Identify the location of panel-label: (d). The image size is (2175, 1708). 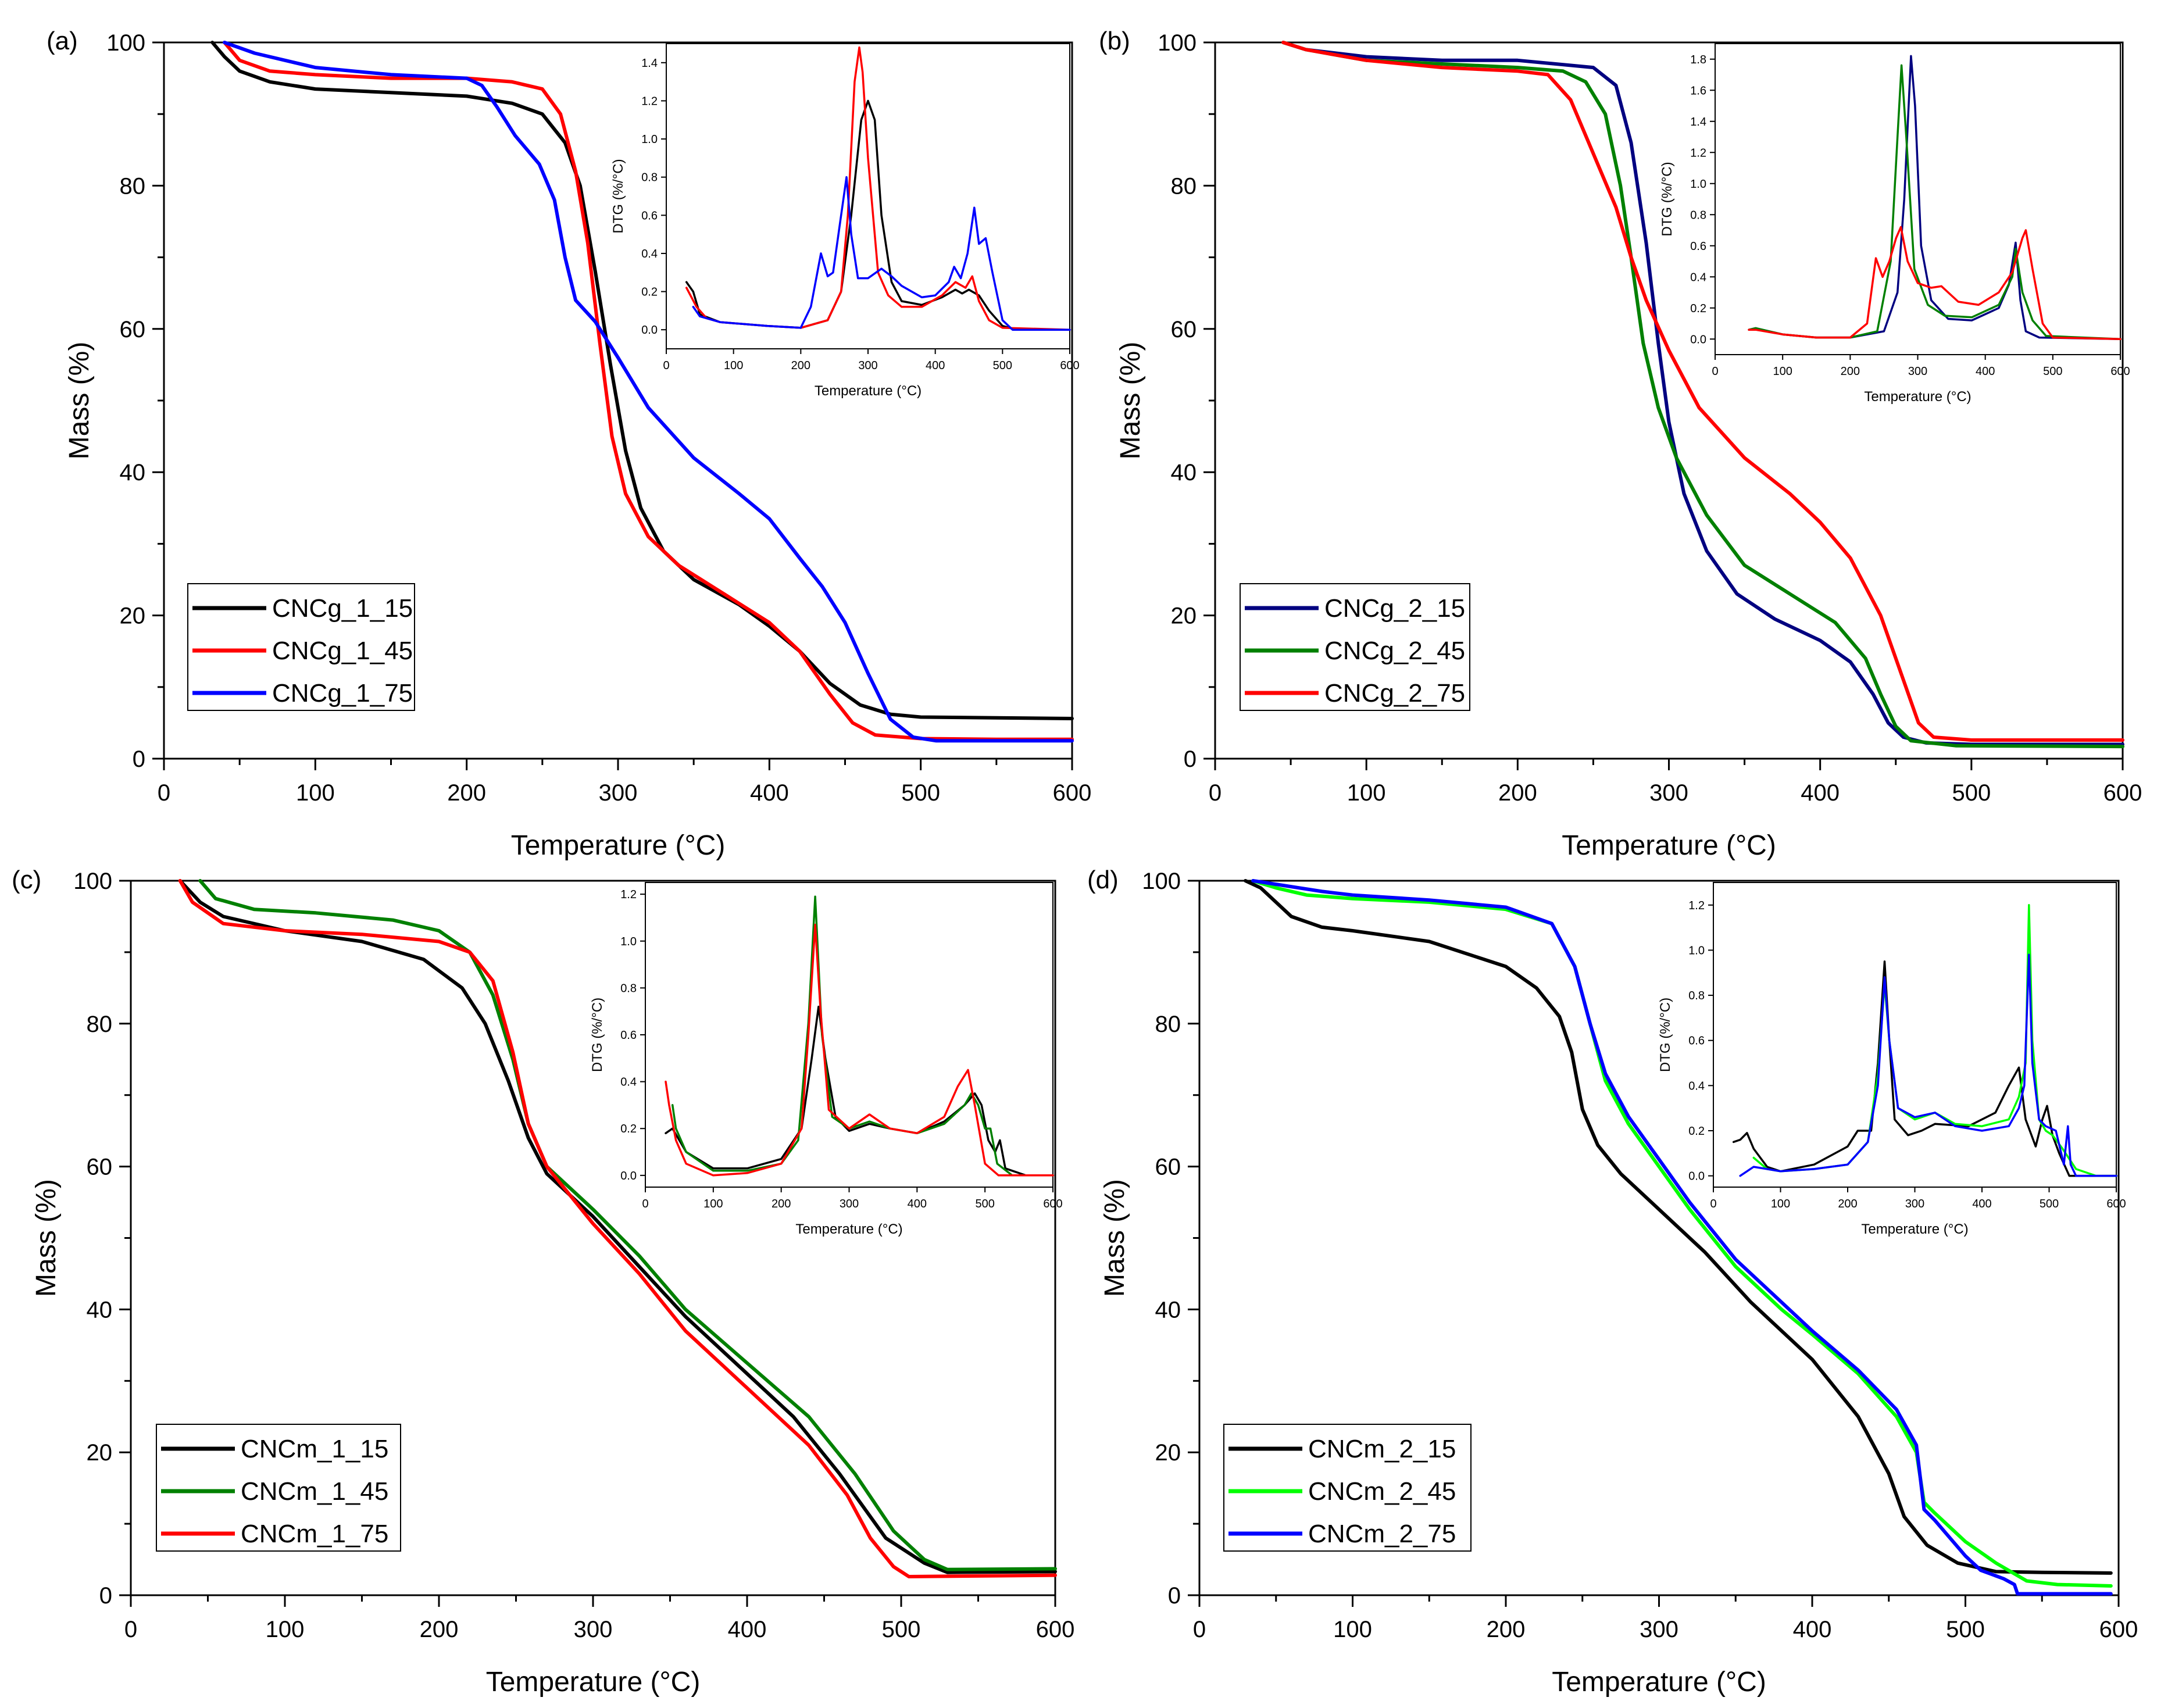
(1103, 880).